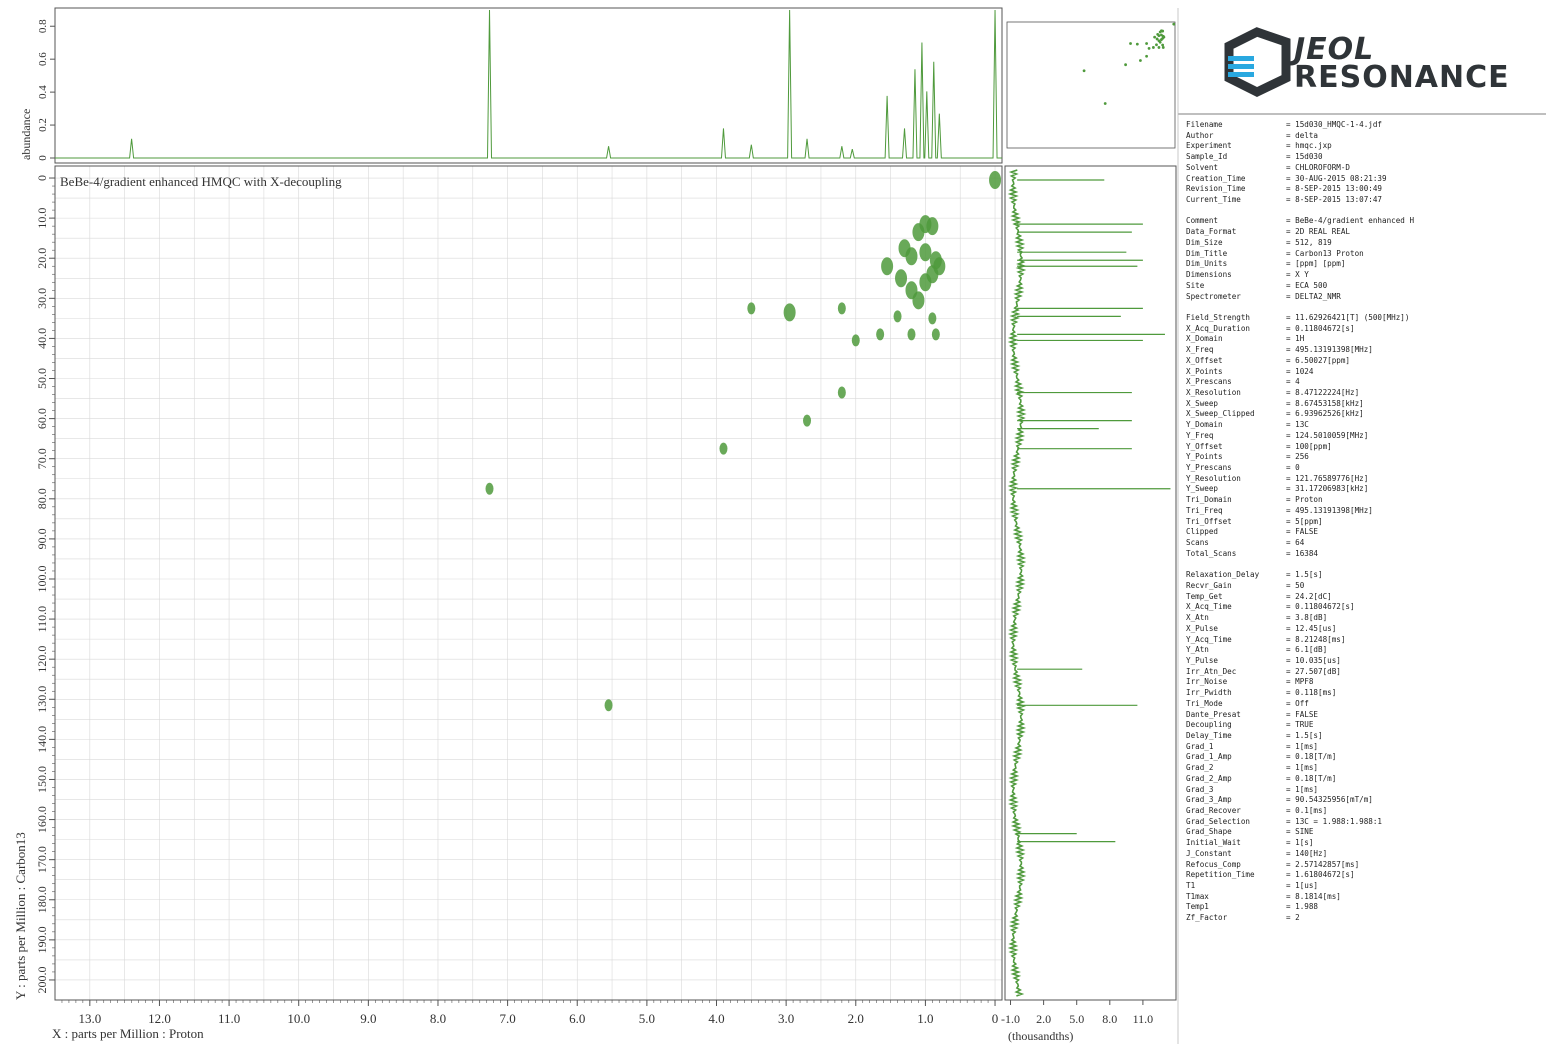  Describe the element at coordinates (1364, 361) in the screenshot. I see `parameter-row: X_Offset = 6.50027[ppm]` at that location.